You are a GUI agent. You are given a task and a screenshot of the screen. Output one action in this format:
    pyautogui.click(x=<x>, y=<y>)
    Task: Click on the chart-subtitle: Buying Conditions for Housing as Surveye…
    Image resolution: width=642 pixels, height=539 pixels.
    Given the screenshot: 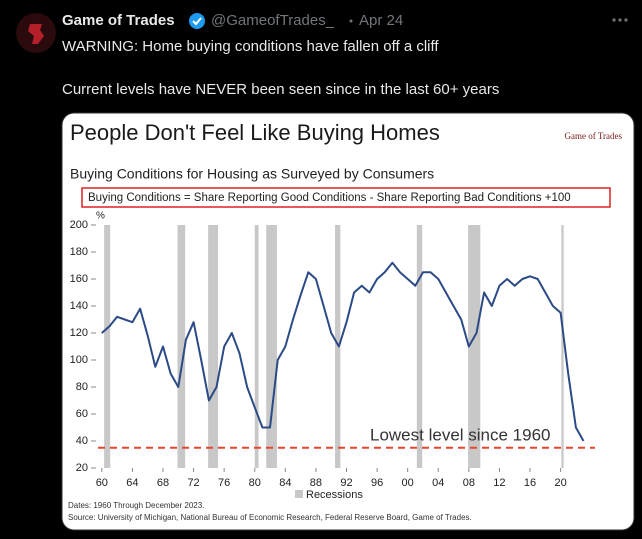 What is the action you would take?
    pyautogui.click(x=252, y=174)
    